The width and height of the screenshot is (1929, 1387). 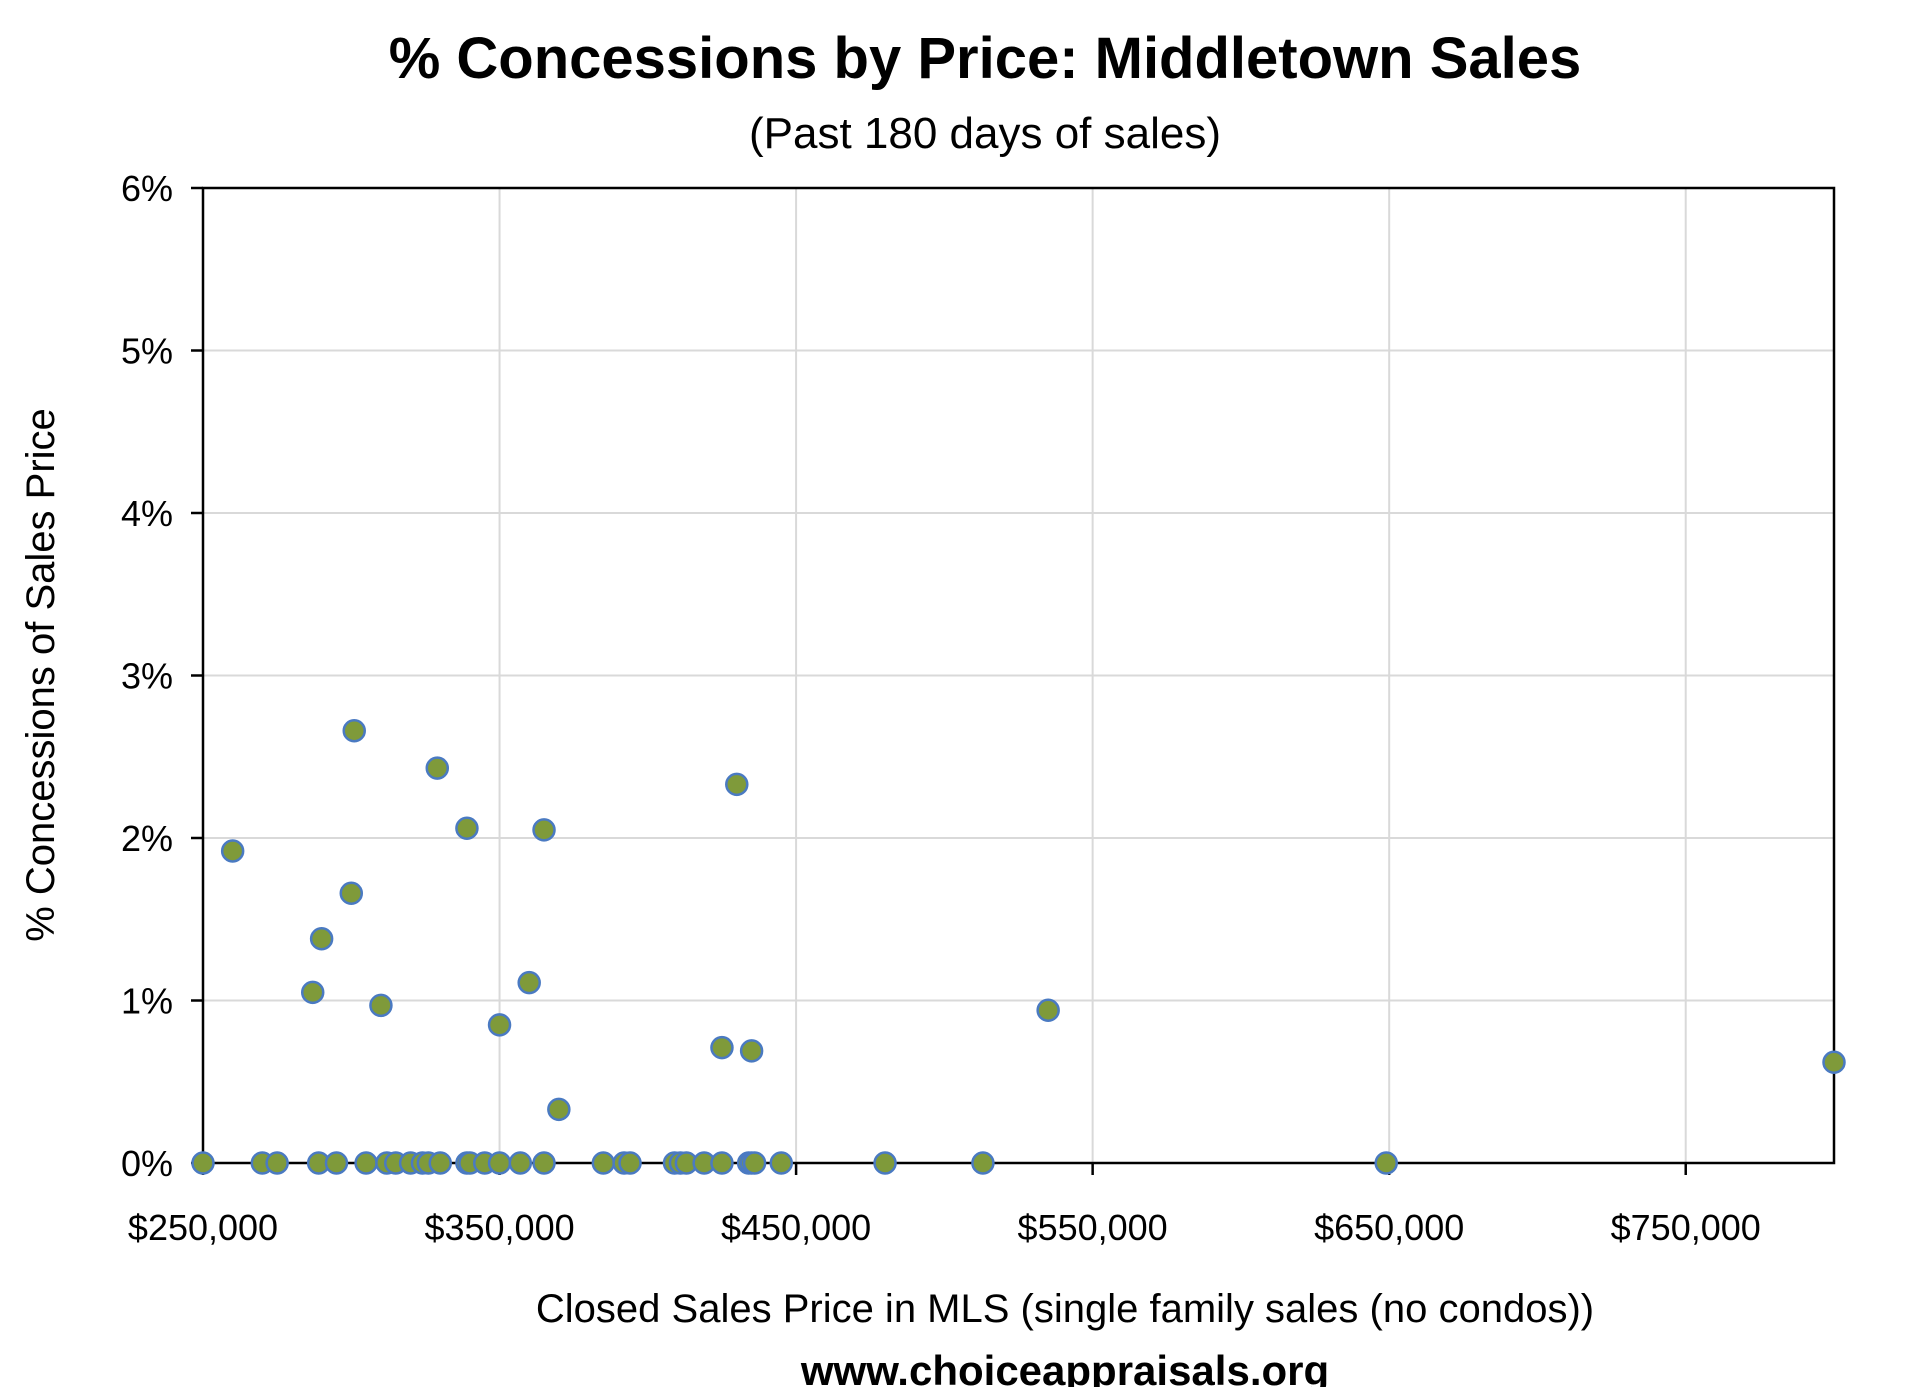 I want to click on y-tick-label: 3%, so click(x=147, y=676).